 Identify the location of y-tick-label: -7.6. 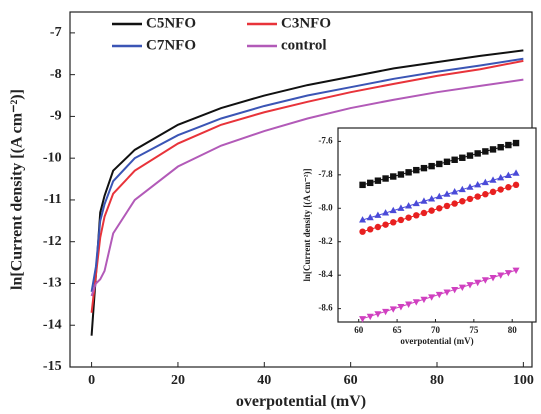
(325, 140).